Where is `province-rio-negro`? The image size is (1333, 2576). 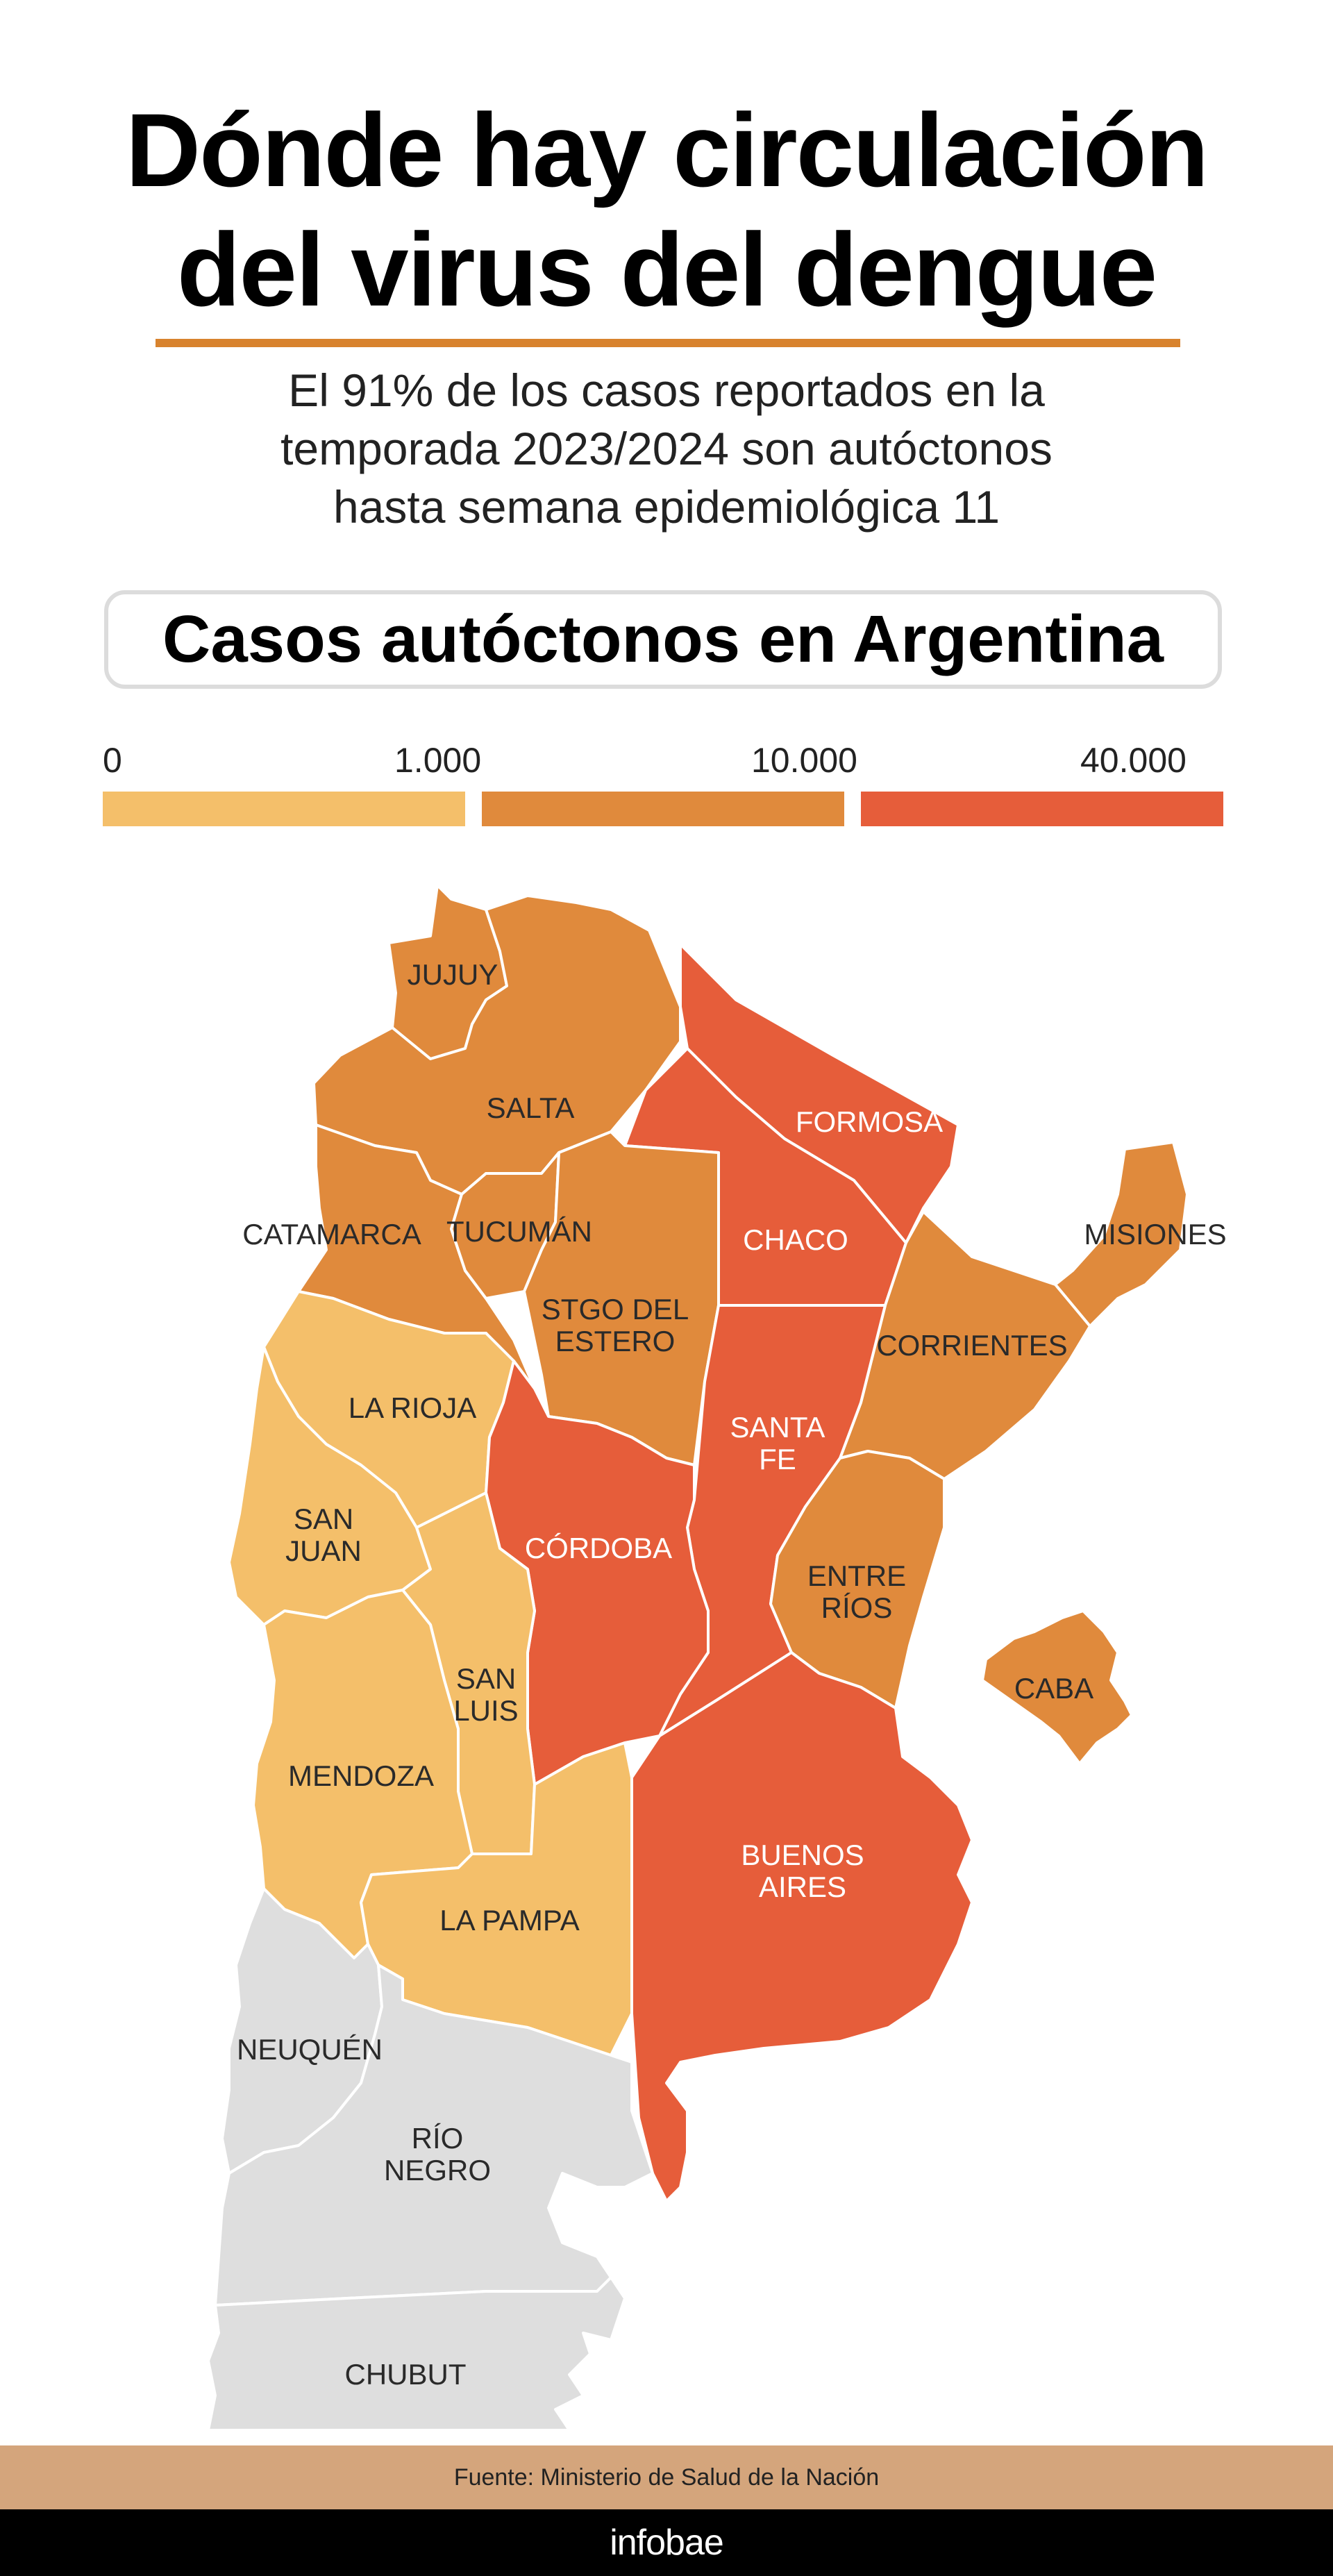 province-rio-negro is located at coordinates (434, 2135).